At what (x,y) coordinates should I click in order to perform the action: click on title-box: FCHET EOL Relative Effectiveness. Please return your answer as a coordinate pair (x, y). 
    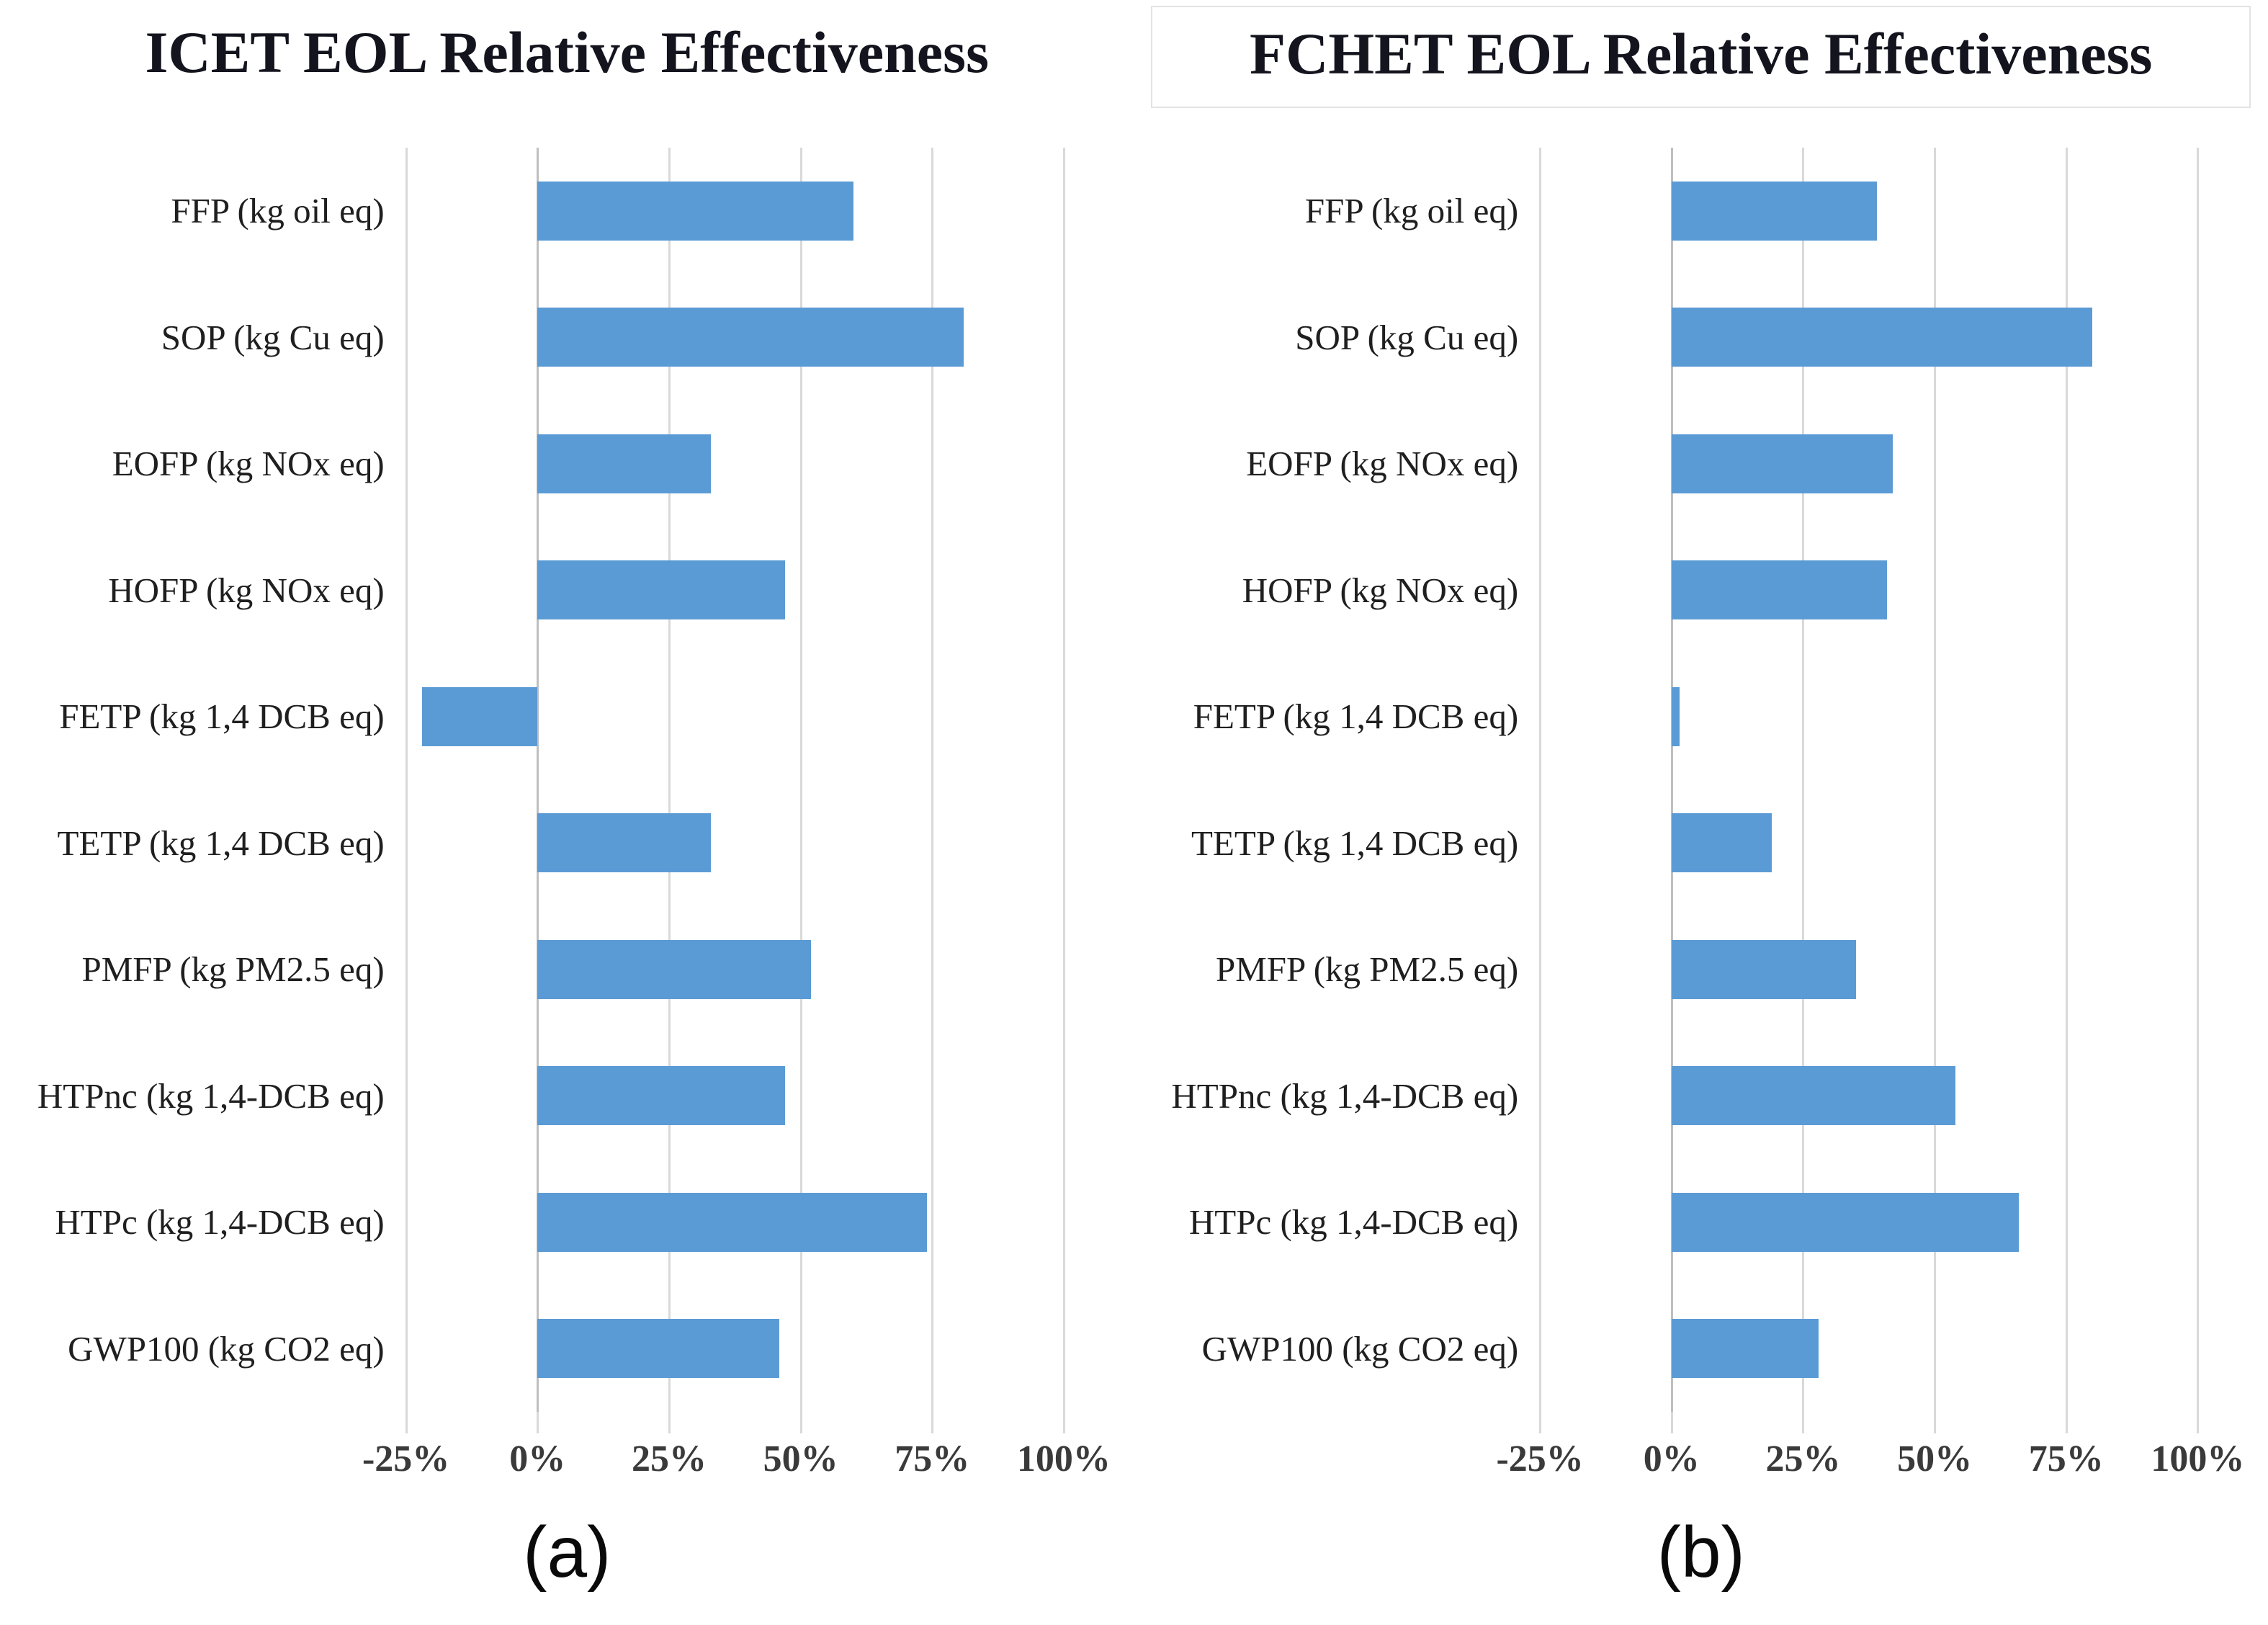
    Looking at the image, I should click on (1701, 57).